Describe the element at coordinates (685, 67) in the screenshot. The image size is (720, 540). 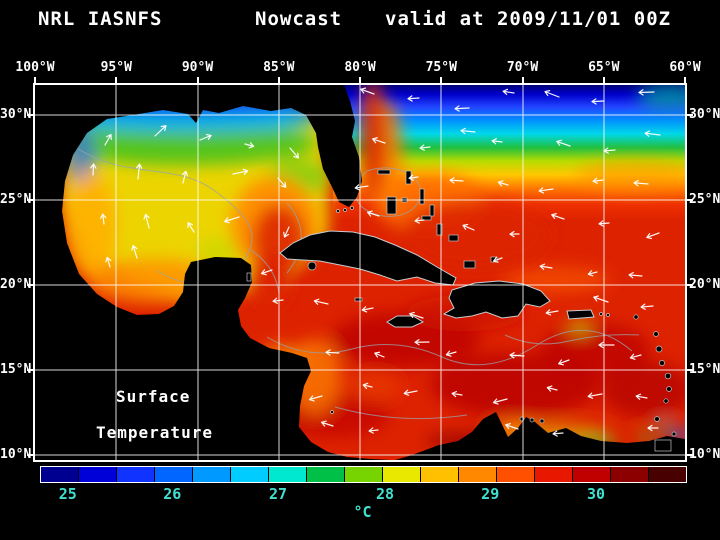
I see `lon-axis-label: 60°W` at that location.